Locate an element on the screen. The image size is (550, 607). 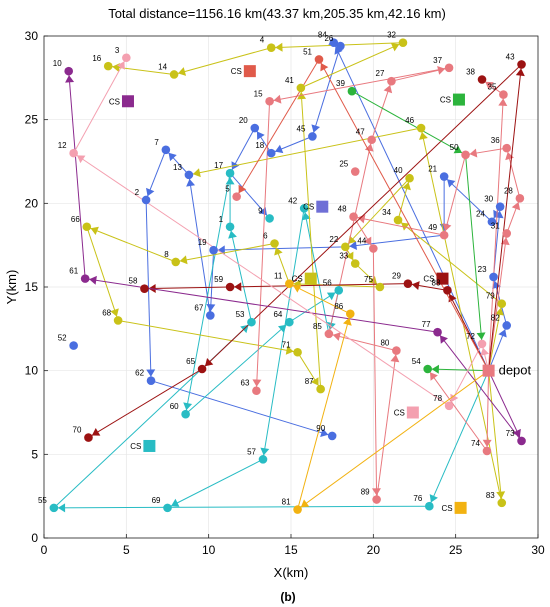
depot-marker is located at coordinates (488, 370).